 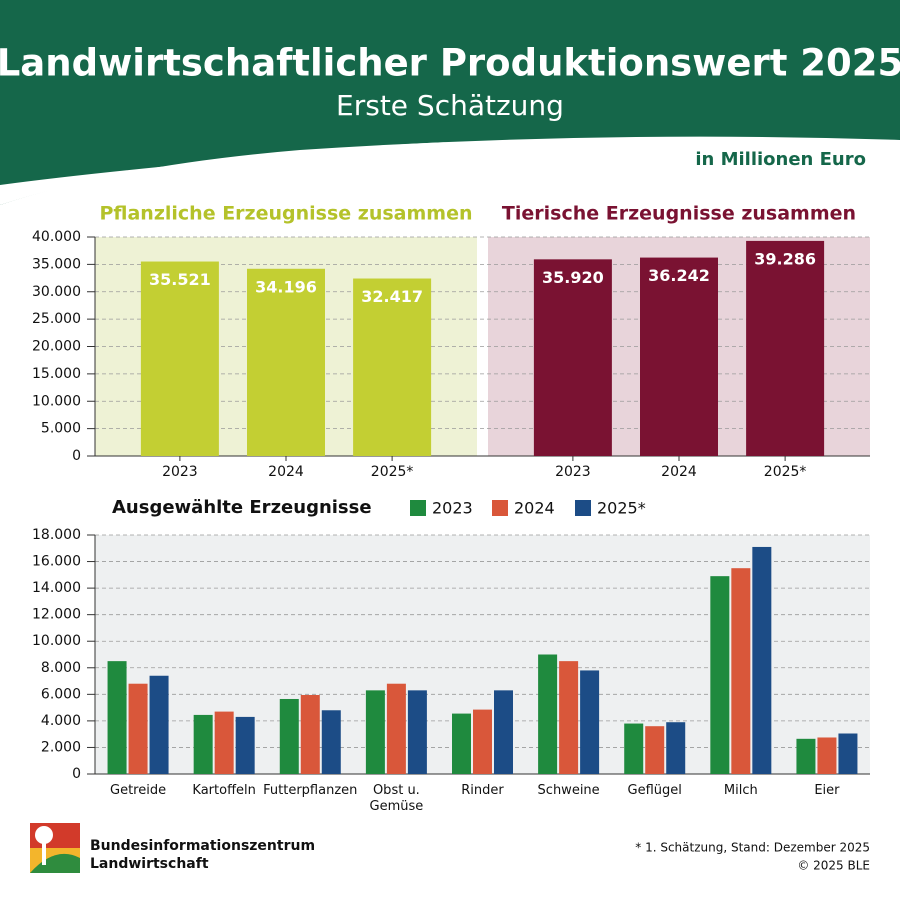 What do you see at coordinates (534, 508) in the screenshot?
I see `legend-label: 2024` at bounding box center [534, 508].